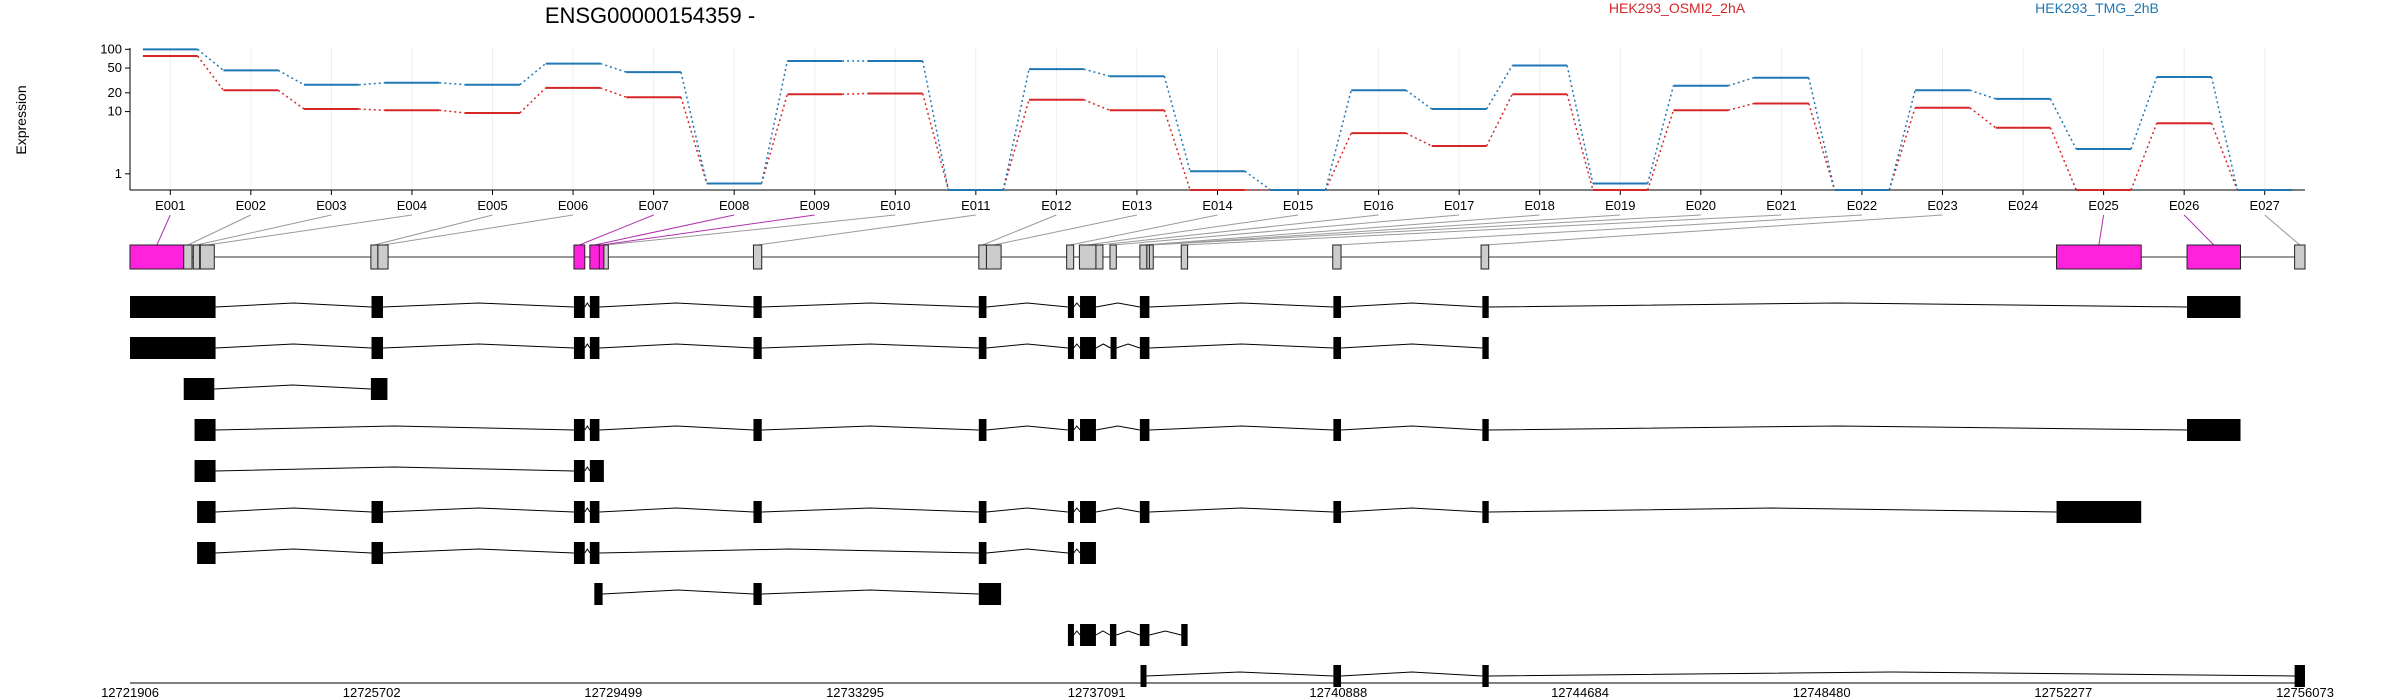 This screenshot has width=2400, height=700. What do you see at coordinates (734, 205) in the screenshot?
I see `x-tick-label: E008` at bounding box center [734, 205].